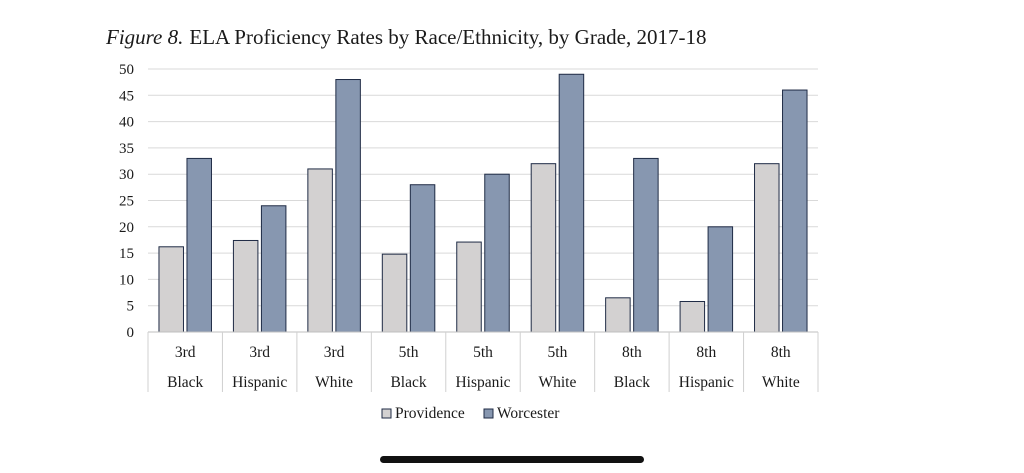 The height and width of the screenshot is (473, 1024). I want to click on legend-swatch-worcester, so click(488, 413).